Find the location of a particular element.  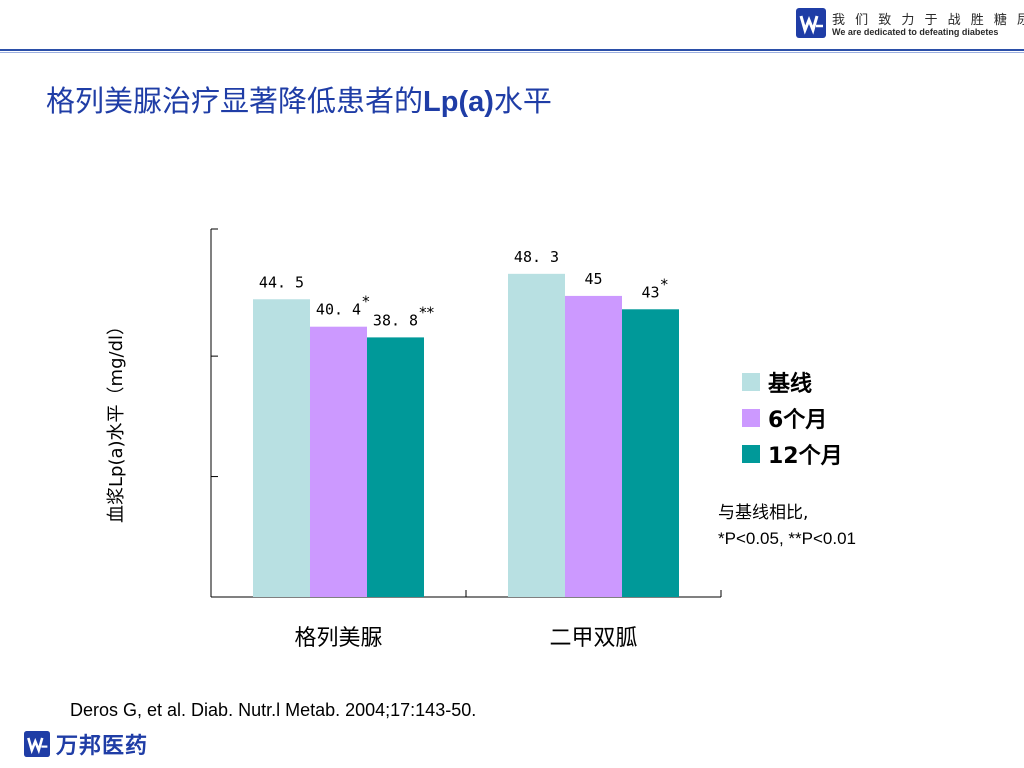

significance-note-line1: 与基线相比, is located at coordinates (763, 513).